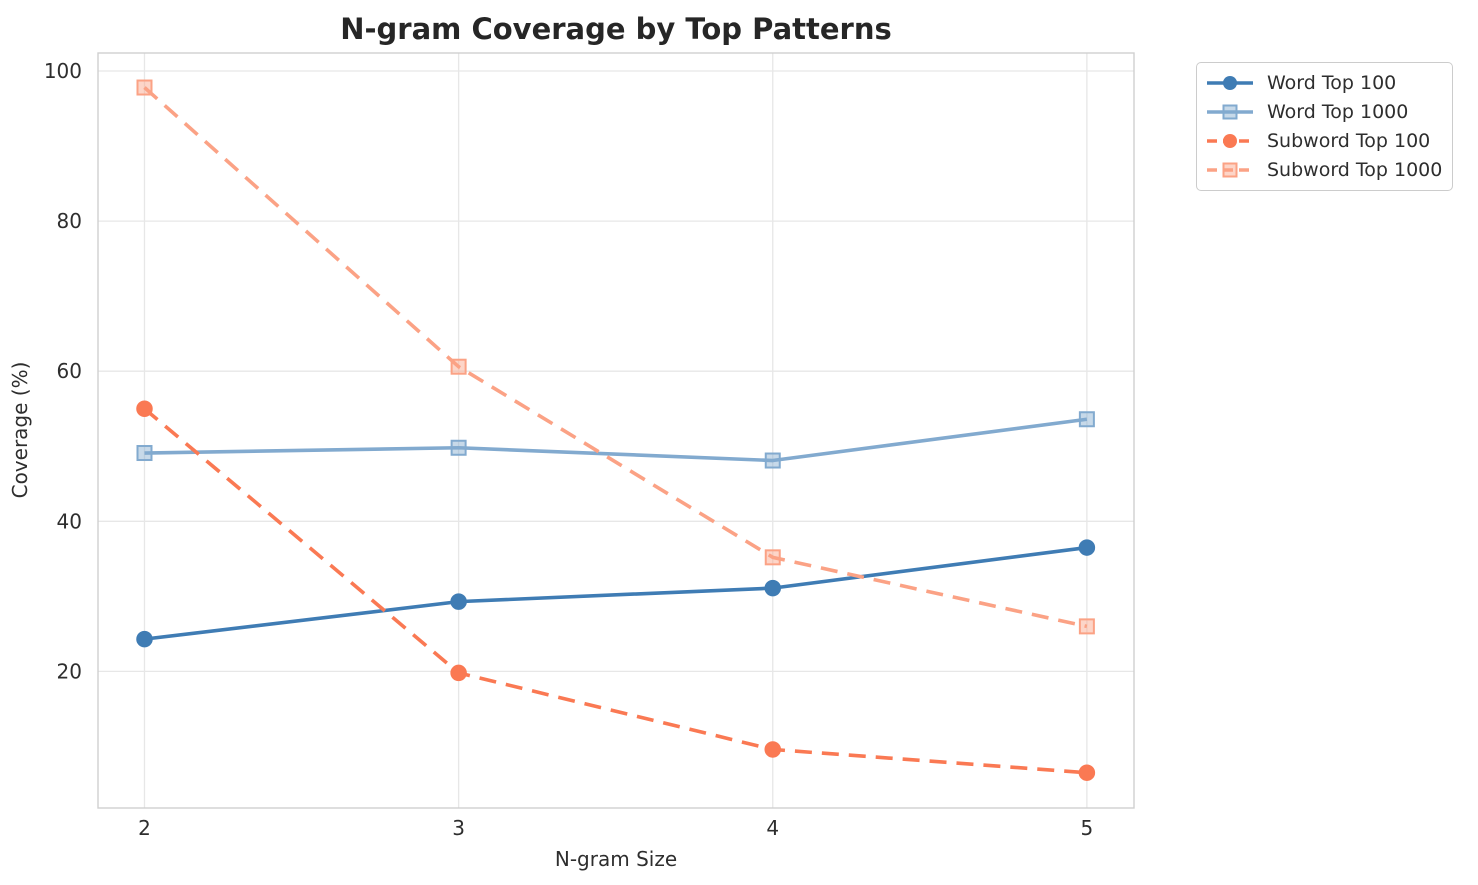 Image resolution: width=1478 pixels, height=885 pixels. What do you see at coordinates (20, 430) in the screenshot?
I see `y-axis-label: Coverage (%)` at bounding box center [20, 430].